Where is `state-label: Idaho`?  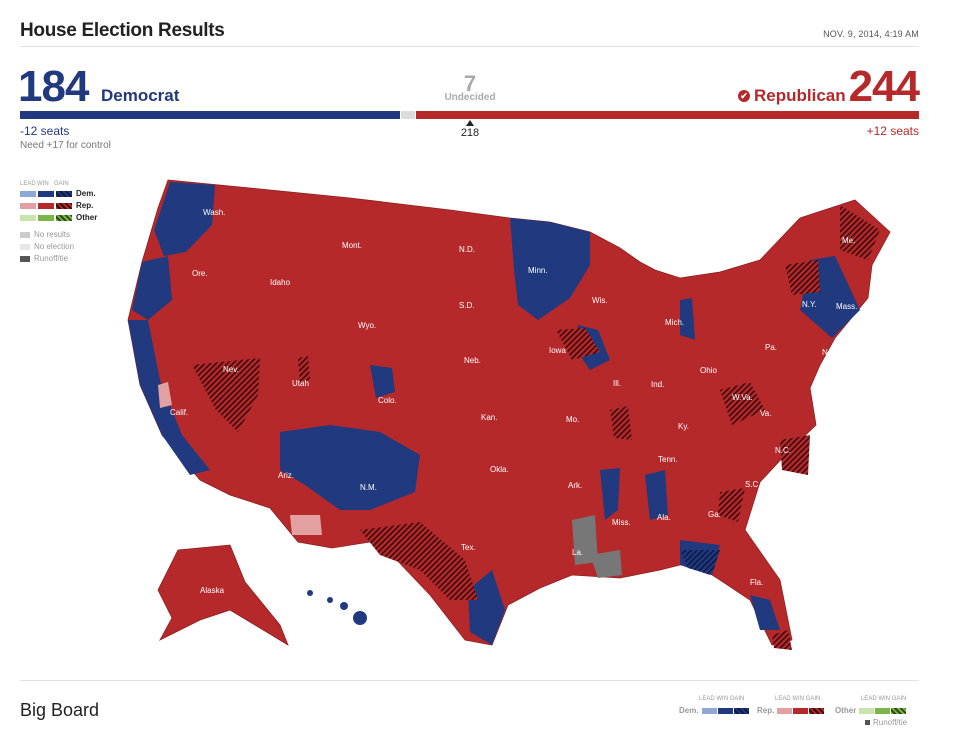 state-label: Idaho is located at coordinates (280, 282).